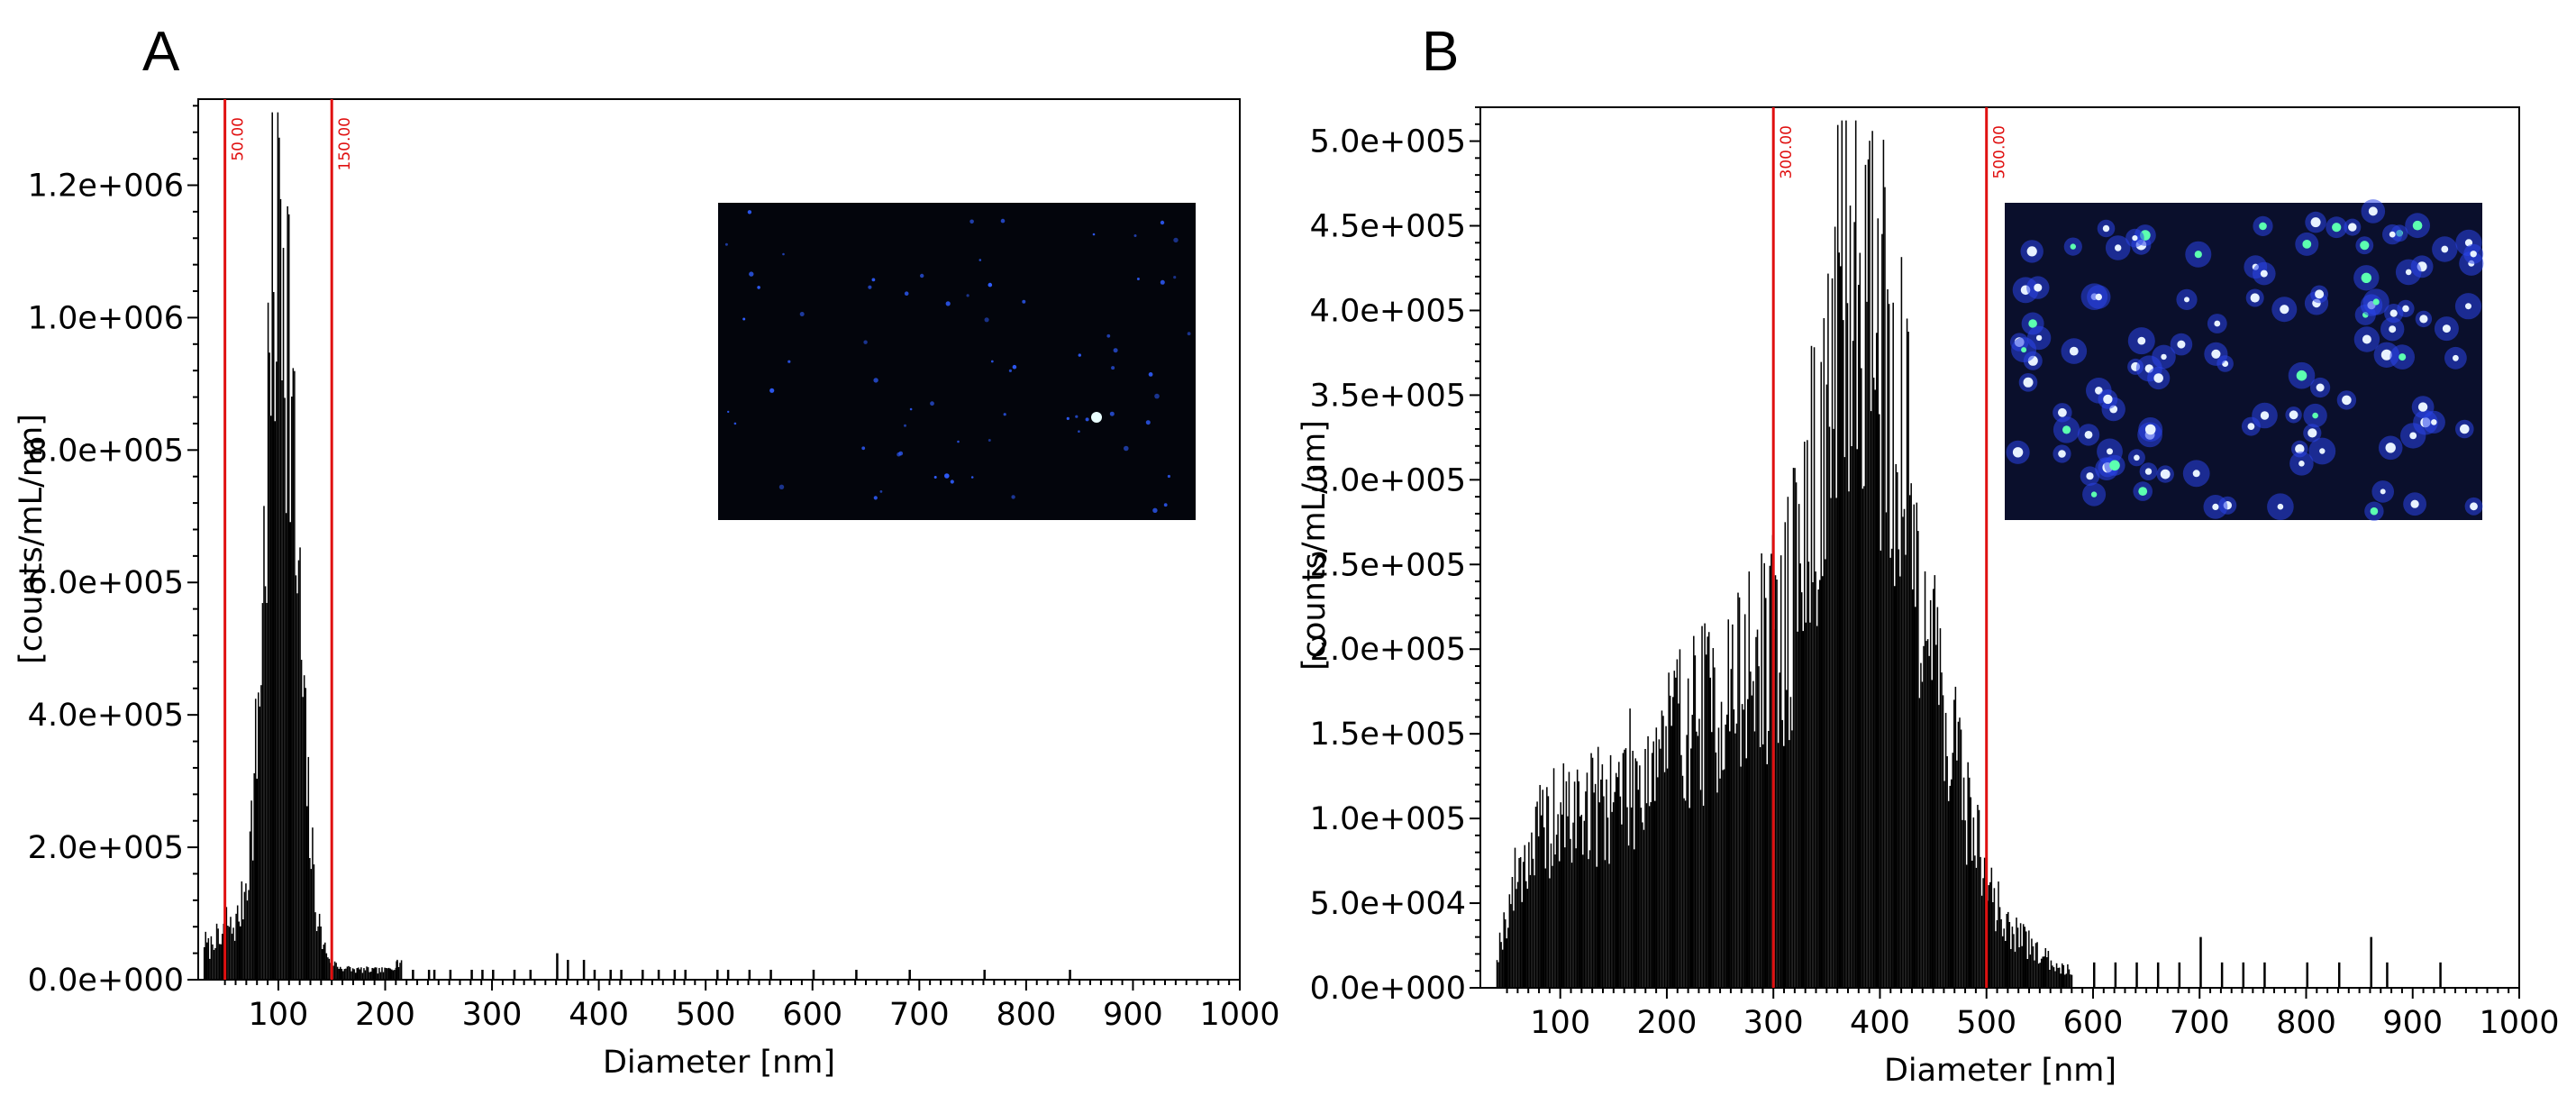 The image size is (2576, 1114). What do you see at coordinates (1667, 1023) in the screenshot?
I see `x-tick-label: 200` at bounding box center [1667, 1023].